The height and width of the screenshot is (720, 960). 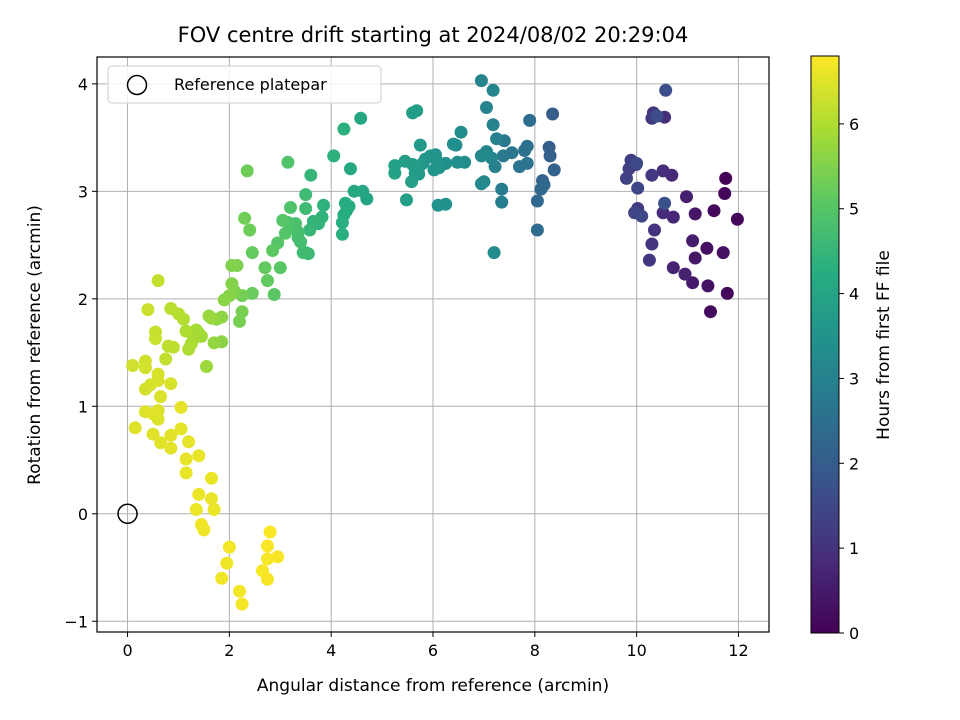 I want to click on legend: Reference platepar, so click(x=244, y=84).